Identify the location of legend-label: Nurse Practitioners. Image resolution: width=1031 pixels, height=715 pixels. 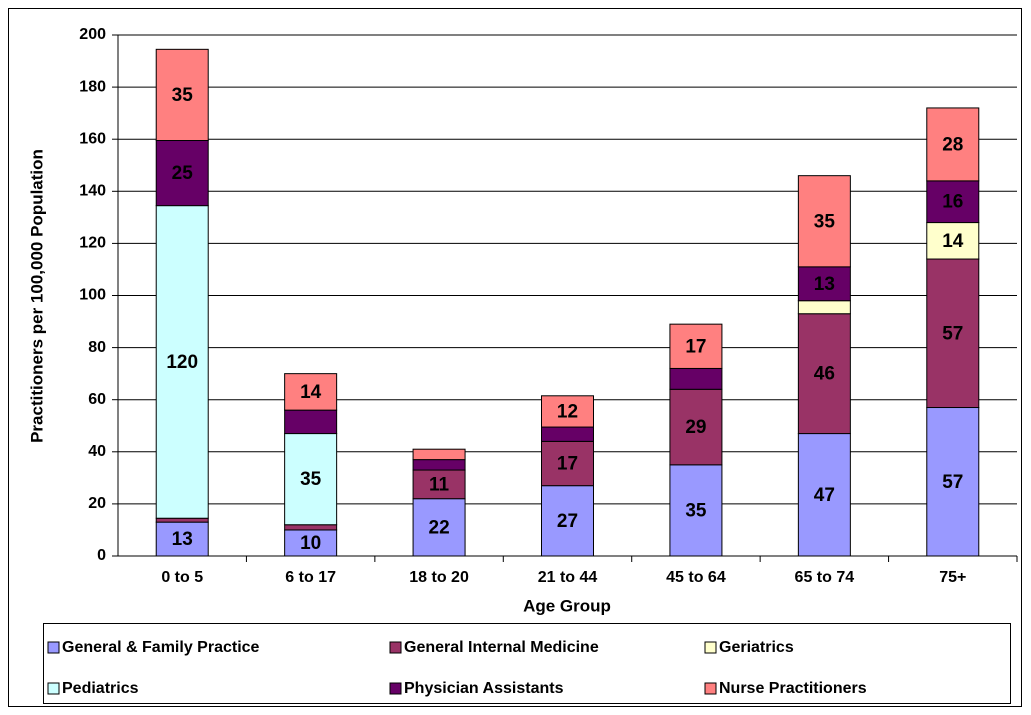
(793, 688).